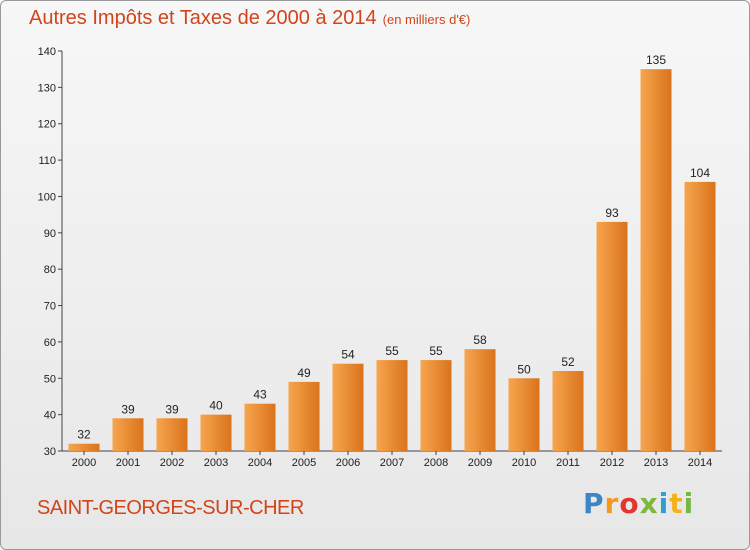  I want to click on y-tick-label: 90, so click(50, 234).